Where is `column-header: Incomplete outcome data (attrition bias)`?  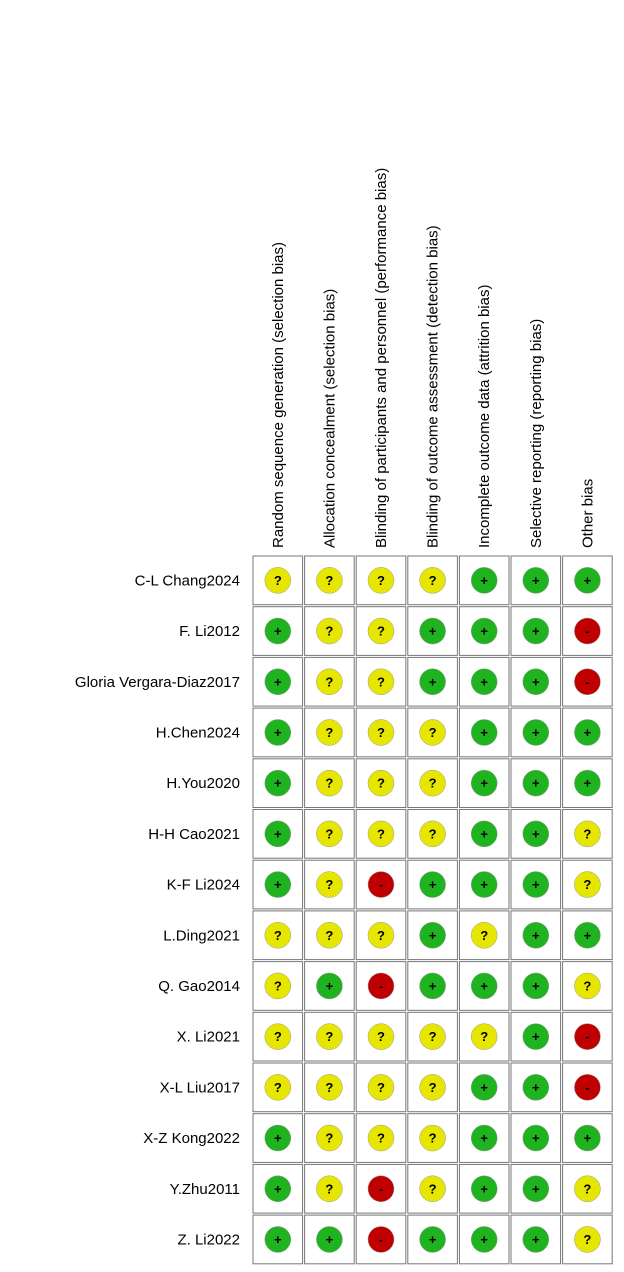 column-header: Incomplete outcome data (attrition bias) is located at coordinates (484, 416).